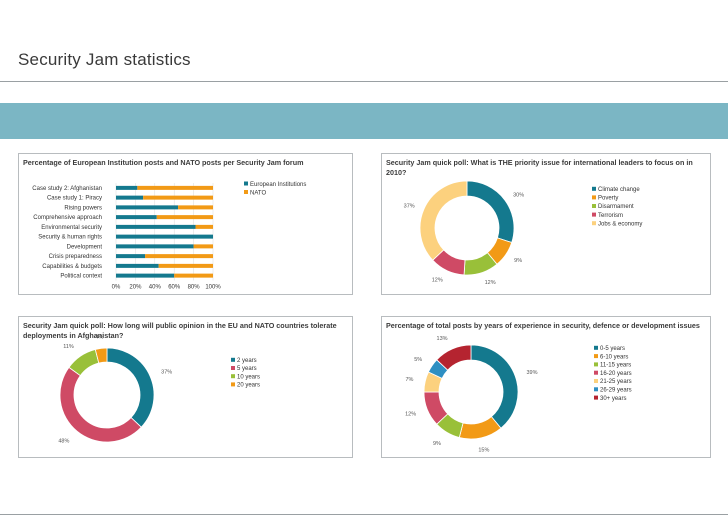 The width and height of the screenshot is (728, 518). I want to click on slice-jobs-economy, so click(443, 220).